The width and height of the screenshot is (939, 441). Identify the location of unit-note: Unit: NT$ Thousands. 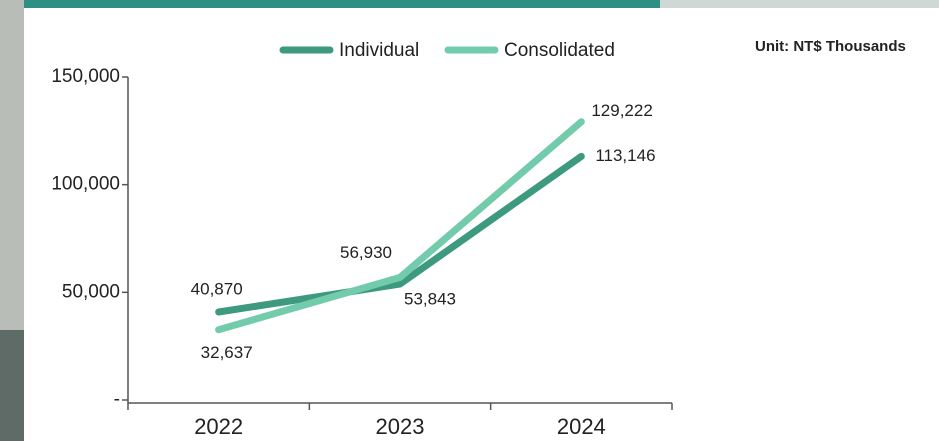
(830, 46).